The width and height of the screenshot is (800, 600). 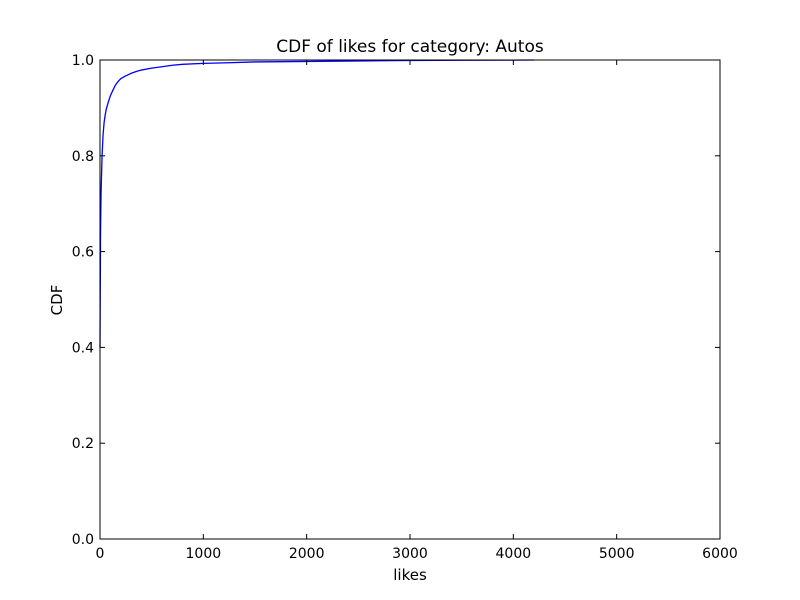 What do you see at coordinates (204, 554) in the screenshot?
I see `x-tick-label: 1000` at bounding box center [204, 554].